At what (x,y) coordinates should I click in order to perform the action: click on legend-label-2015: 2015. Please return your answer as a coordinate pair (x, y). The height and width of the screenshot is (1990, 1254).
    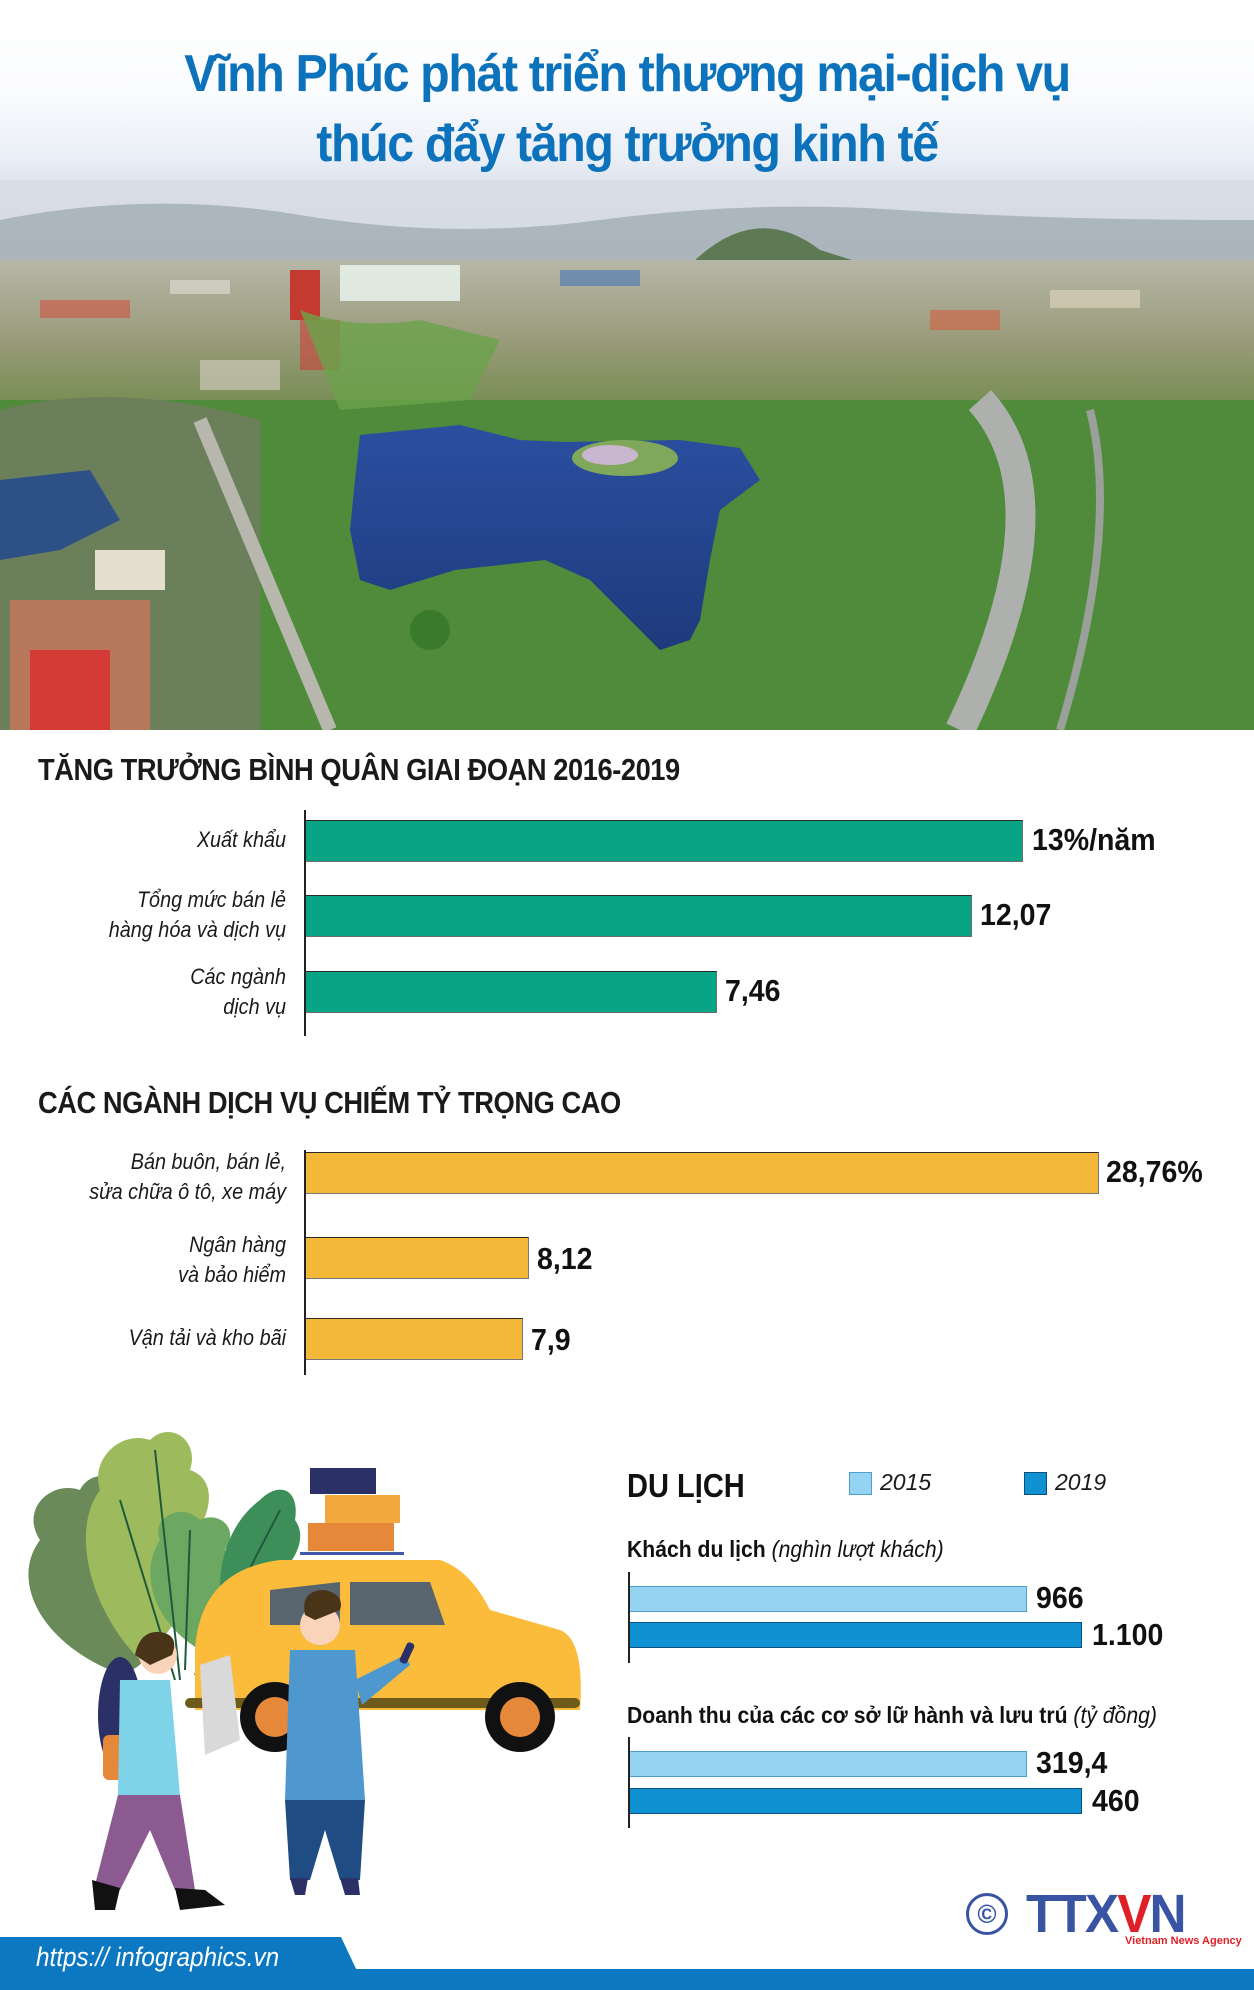
    Looking at the image, I should click on (906, 1482).